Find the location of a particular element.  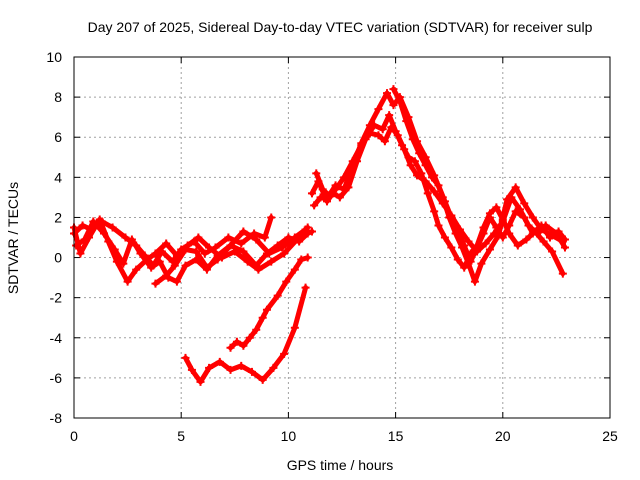

y-axis-label: SDTVAR / TECUs is located at coordinates (13, 238).